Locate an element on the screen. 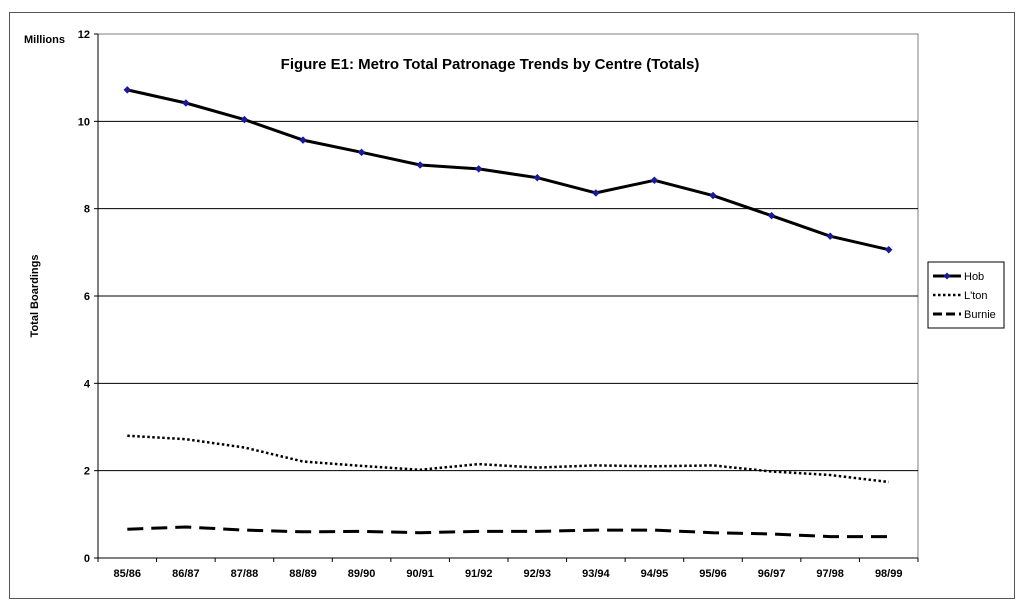 Image resolution: width=1024 pixels, height=609 pixels. y-tick-label-8: 8 is located at coordinates (87, 210).